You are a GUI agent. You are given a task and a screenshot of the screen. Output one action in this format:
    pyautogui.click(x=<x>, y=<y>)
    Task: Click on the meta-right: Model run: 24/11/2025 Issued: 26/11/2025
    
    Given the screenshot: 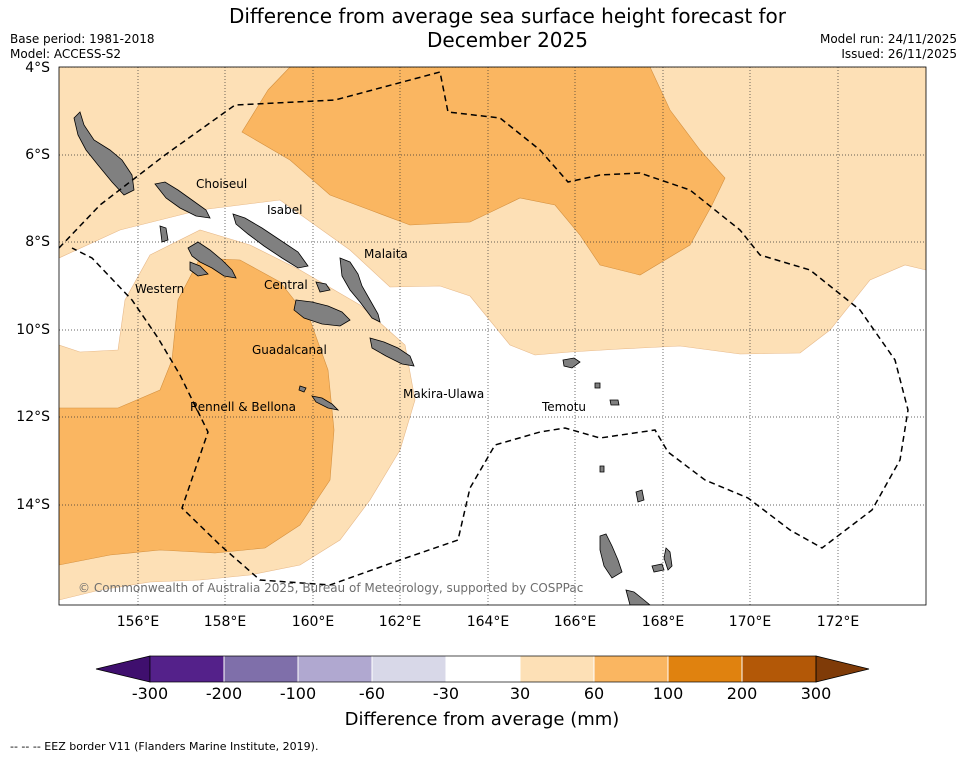 What is the action you would take?
    pyautogui.click(x=888, y=47)
    